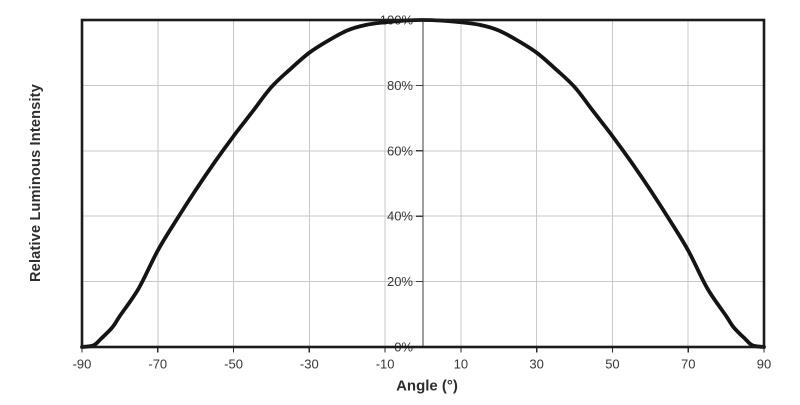  Describe the element at coordinates (233, 364) in the screenshot. I see `x-tick-label: -50` at that location.